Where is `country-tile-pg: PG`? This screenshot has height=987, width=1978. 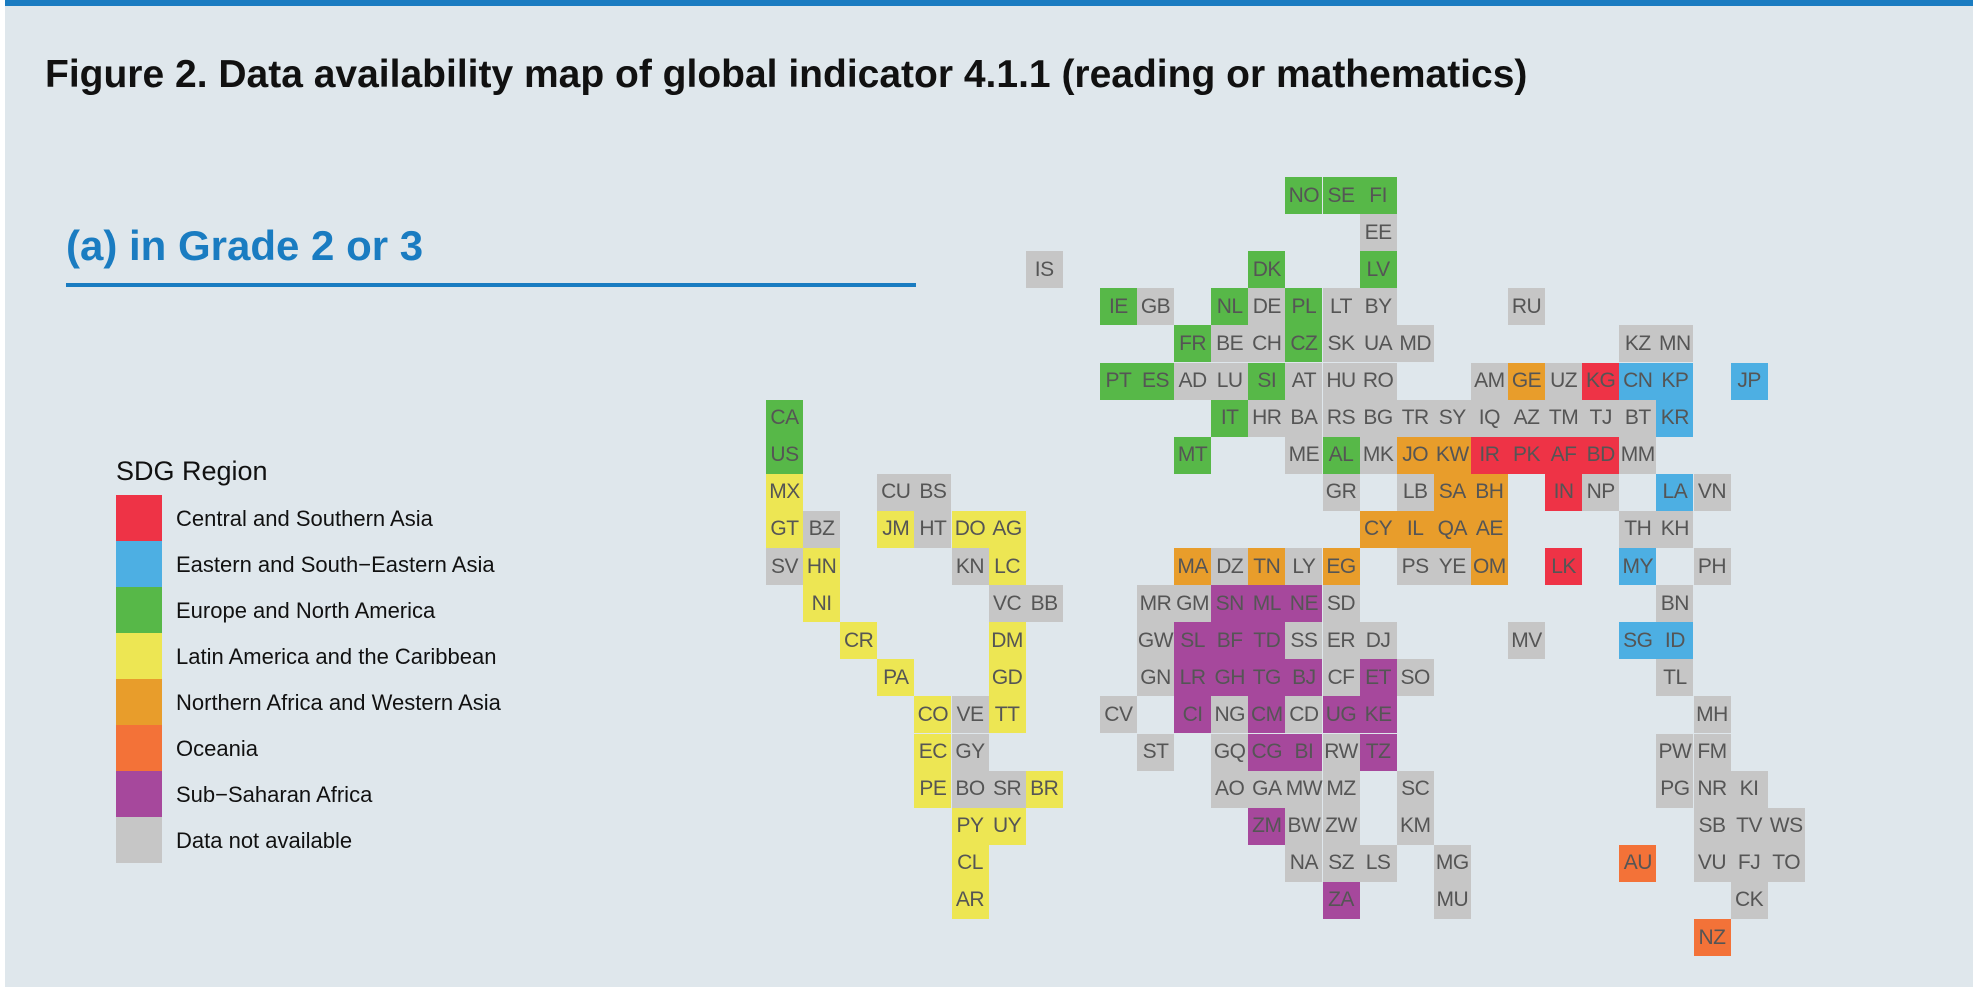 country-tile-pg: PG is located at coordinates (1675, 789).